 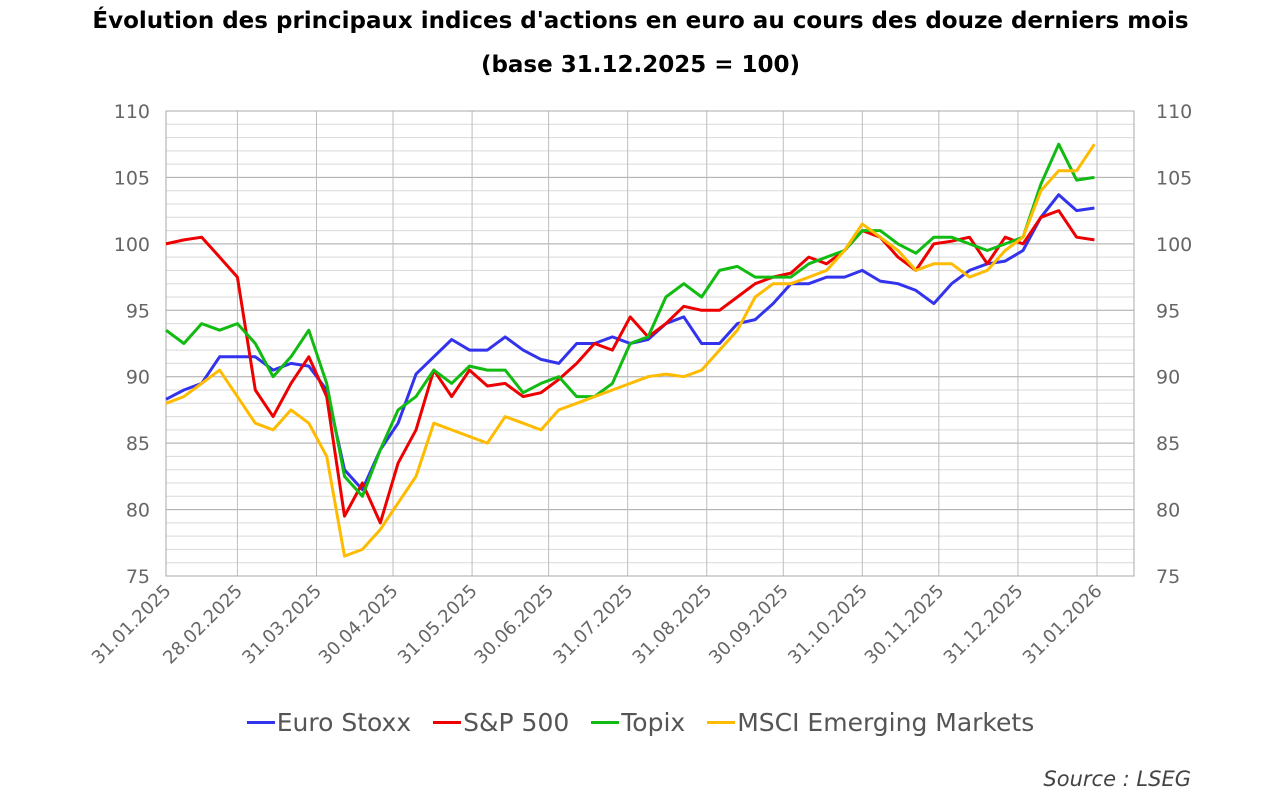 I want to click on legend-label: Euro Stoxx, so click(x=344, y=722).